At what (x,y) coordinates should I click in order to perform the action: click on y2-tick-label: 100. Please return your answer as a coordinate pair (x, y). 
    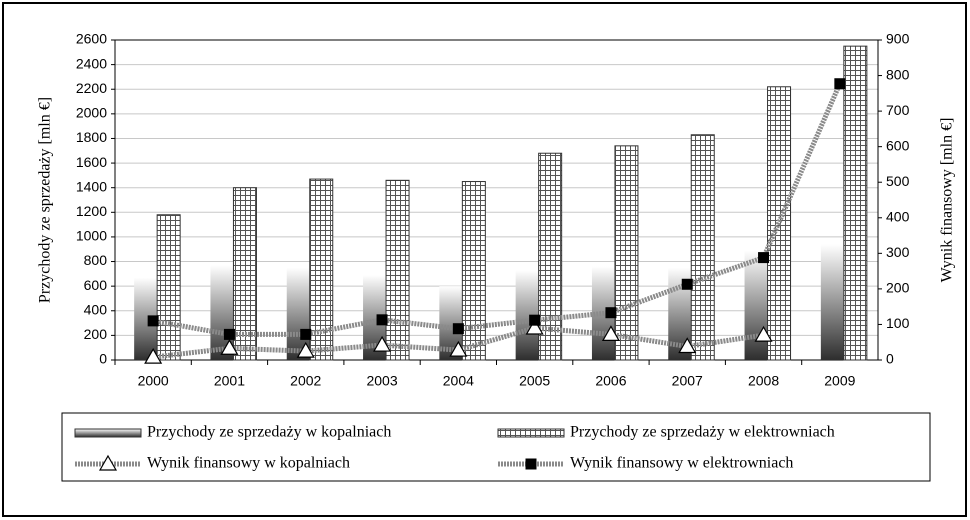
    Looking at the image, I should click on (898, 323).